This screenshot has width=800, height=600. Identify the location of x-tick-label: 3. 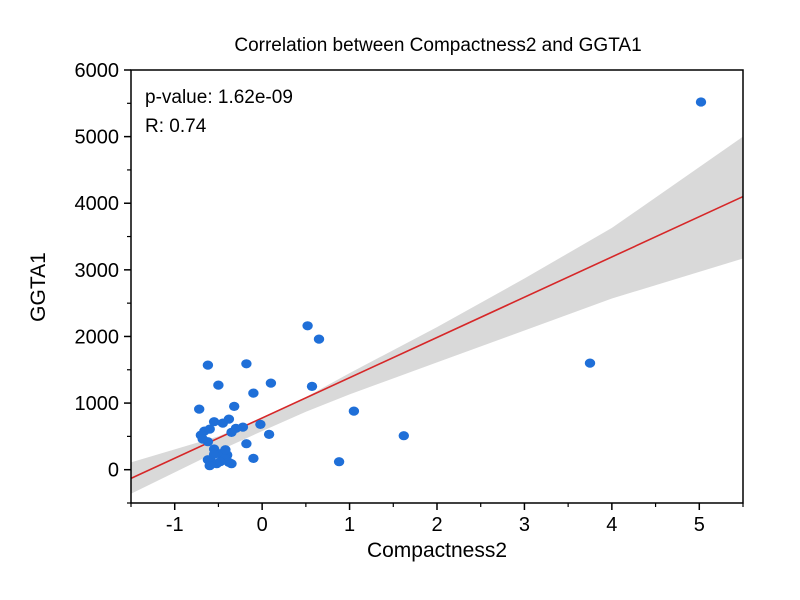
(524, 525).